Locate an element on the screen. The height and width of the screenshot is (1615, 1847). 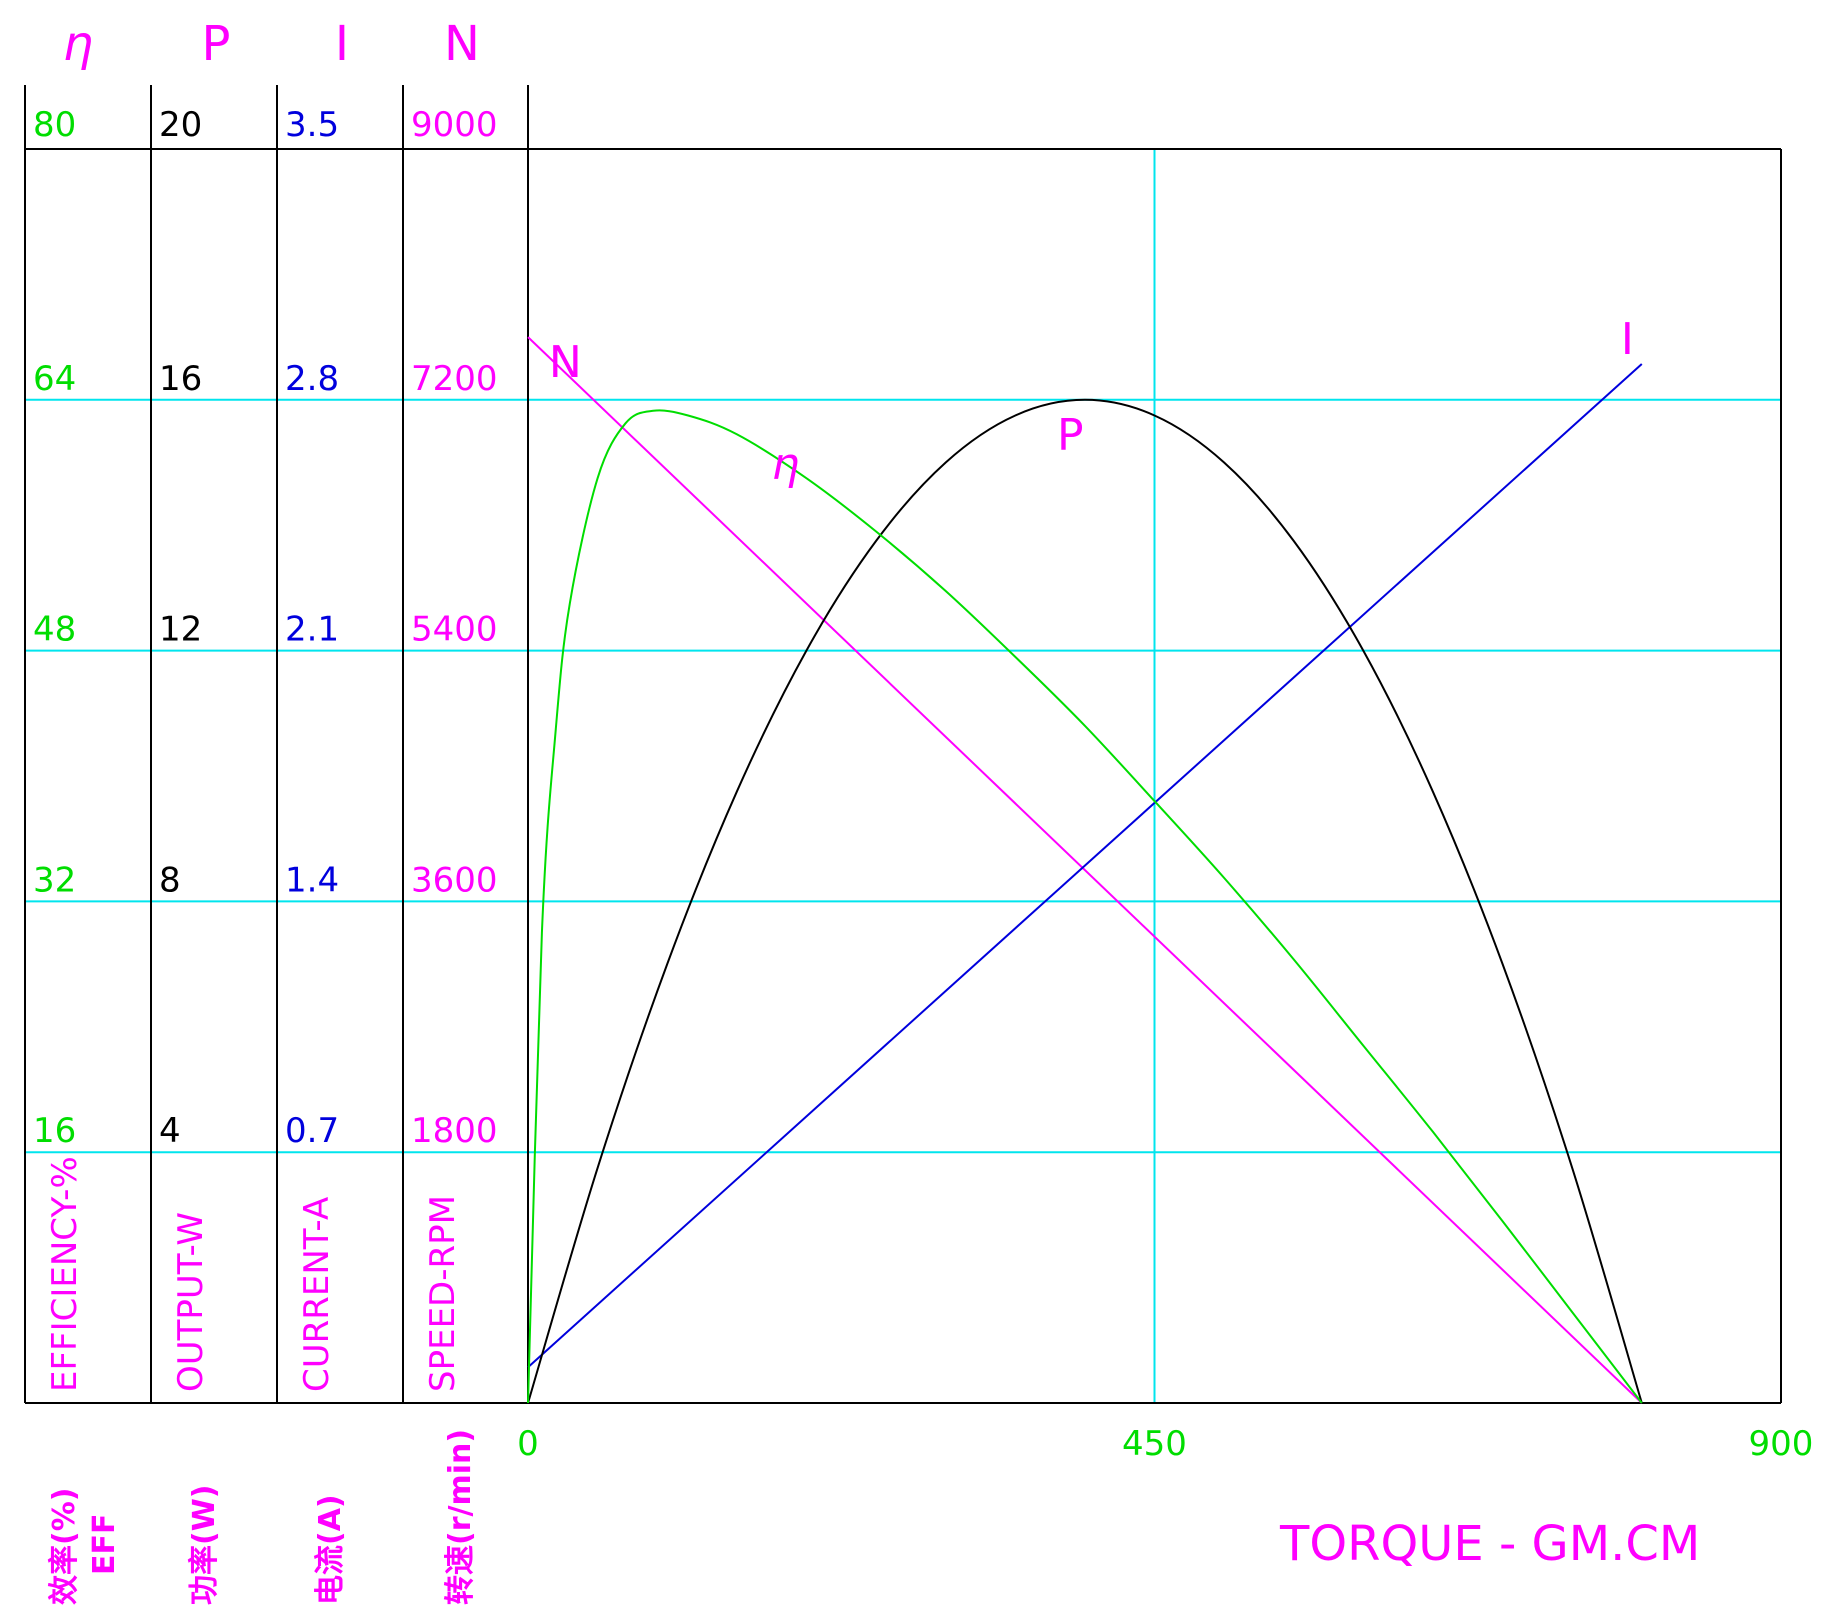
series-label-speed: N is located at coordinates (565, 362).